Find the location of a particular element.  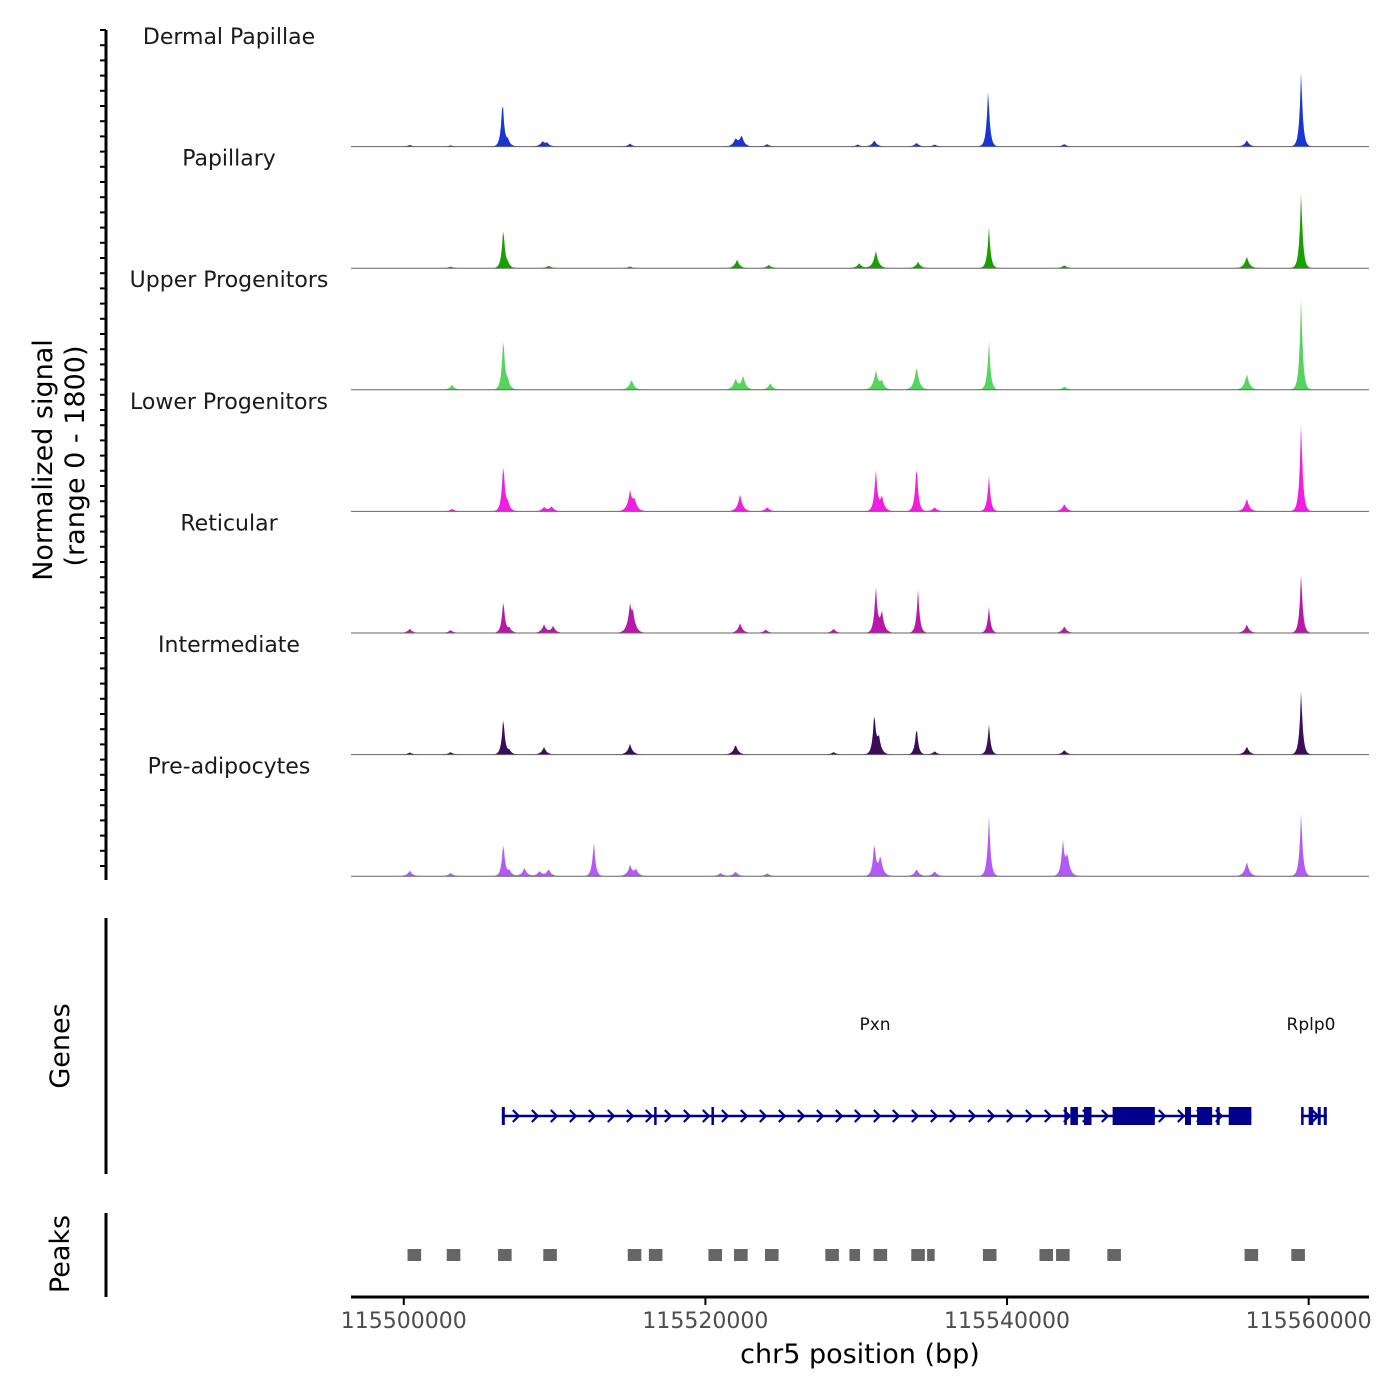

track-label: Papillary is located at coordinates (229, 159).